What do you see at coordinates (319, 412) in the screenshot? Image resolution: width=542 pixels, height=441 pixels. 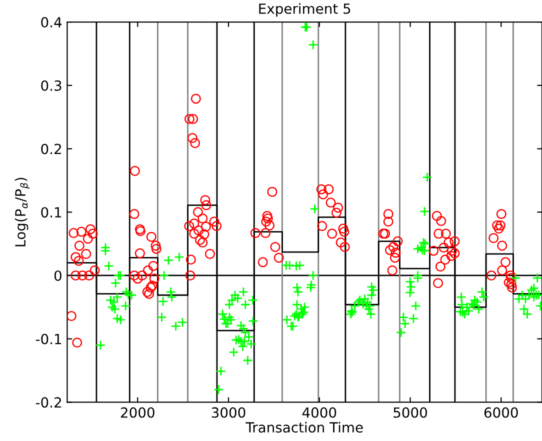 I see `x-tick-label: 4000` at bounding box center [319, 412].